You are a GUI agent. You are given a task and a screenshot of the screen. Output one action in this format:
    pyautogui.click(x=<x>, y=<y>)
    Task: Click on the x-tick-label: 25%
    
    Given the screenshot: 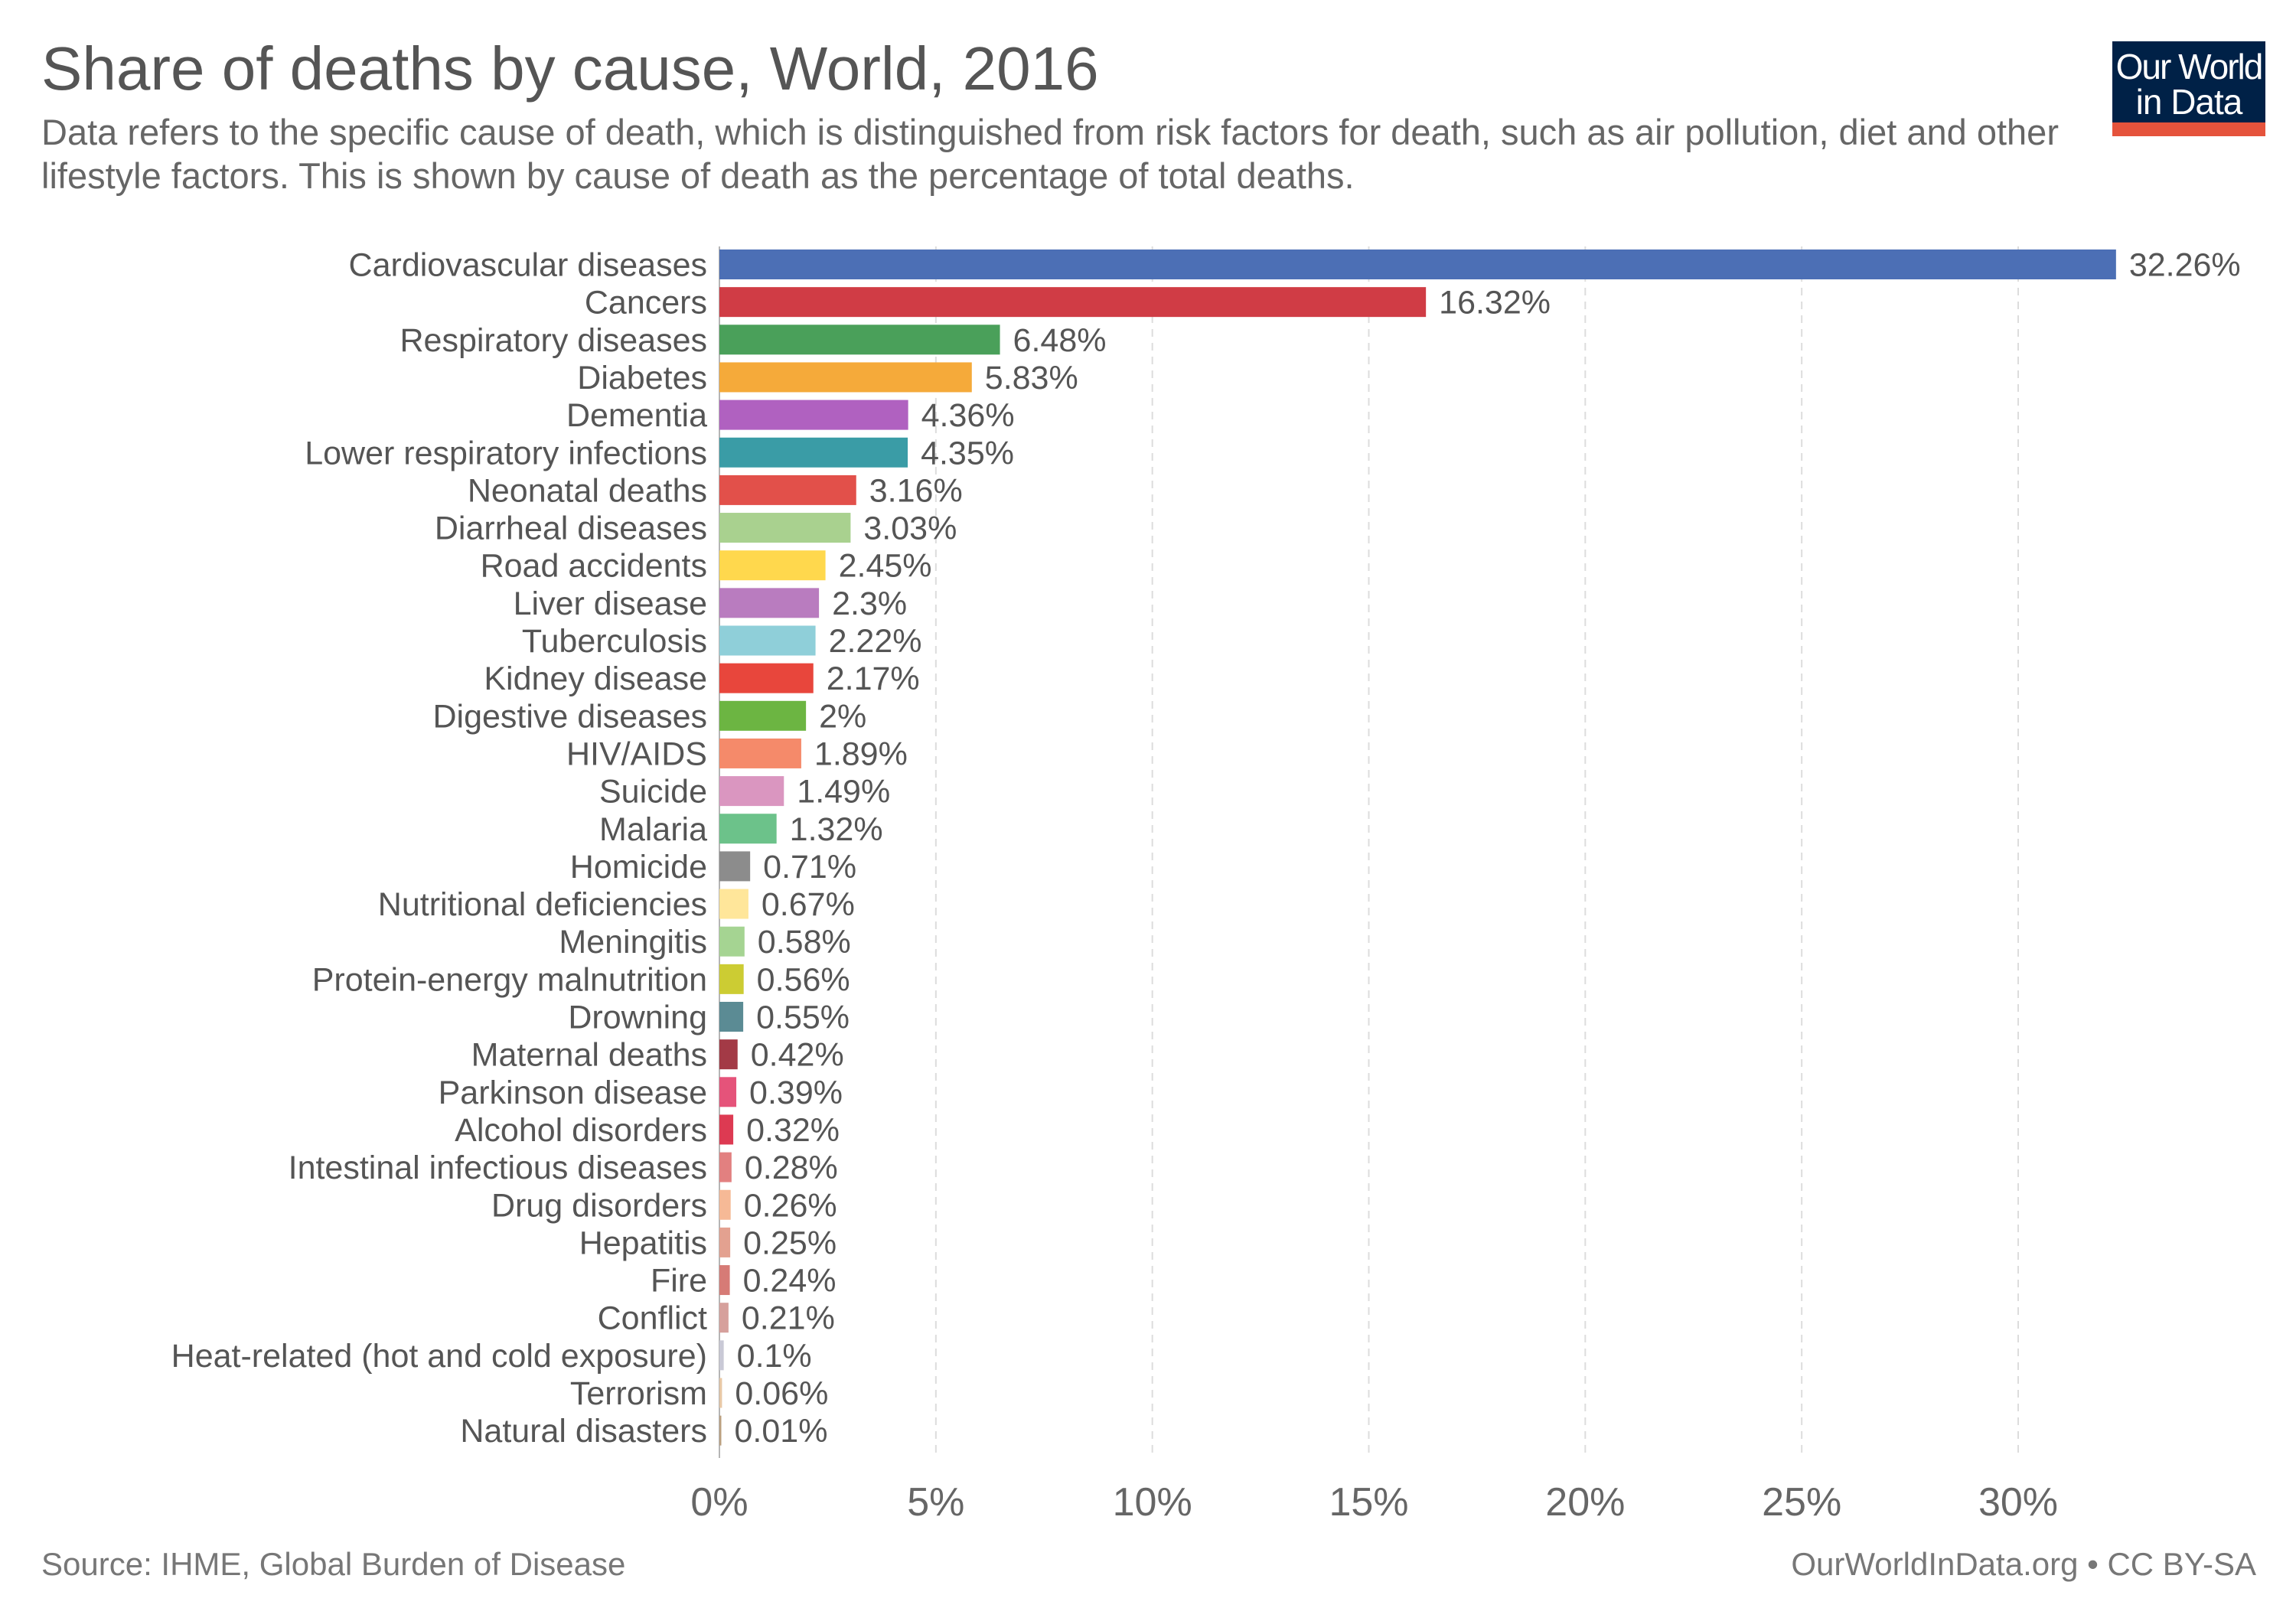 What is the action you would take?
    pyautogui.click(x=1801, y=1502)
    